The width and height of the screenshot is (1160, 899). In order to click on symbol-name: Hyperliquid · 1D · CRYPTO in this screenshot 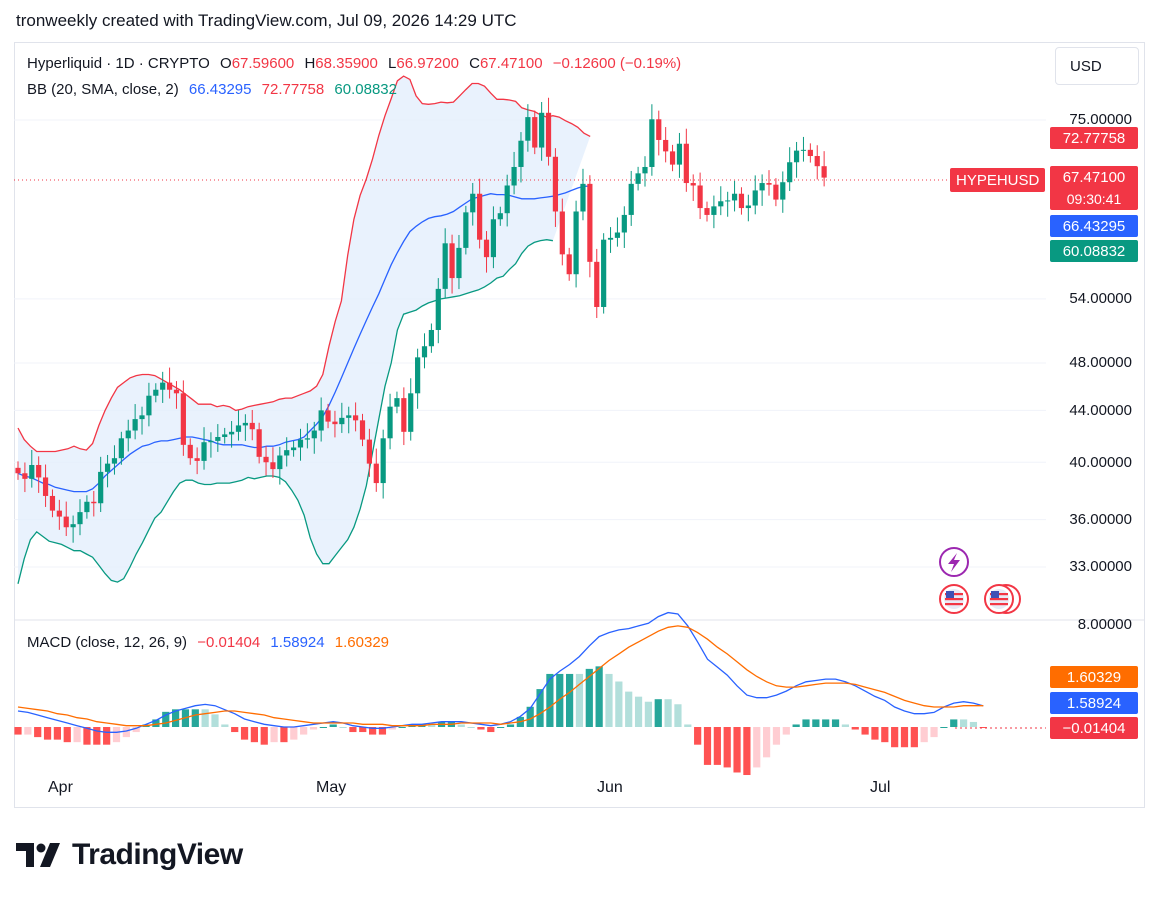, I will do `click(118, 63)`.